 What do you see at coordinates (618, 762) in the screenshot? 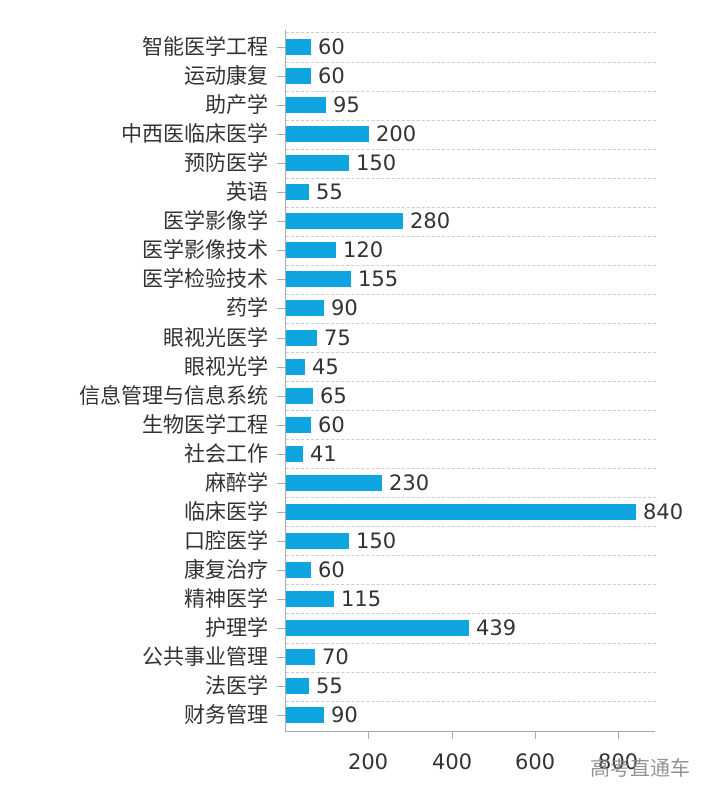
I see `x-tick-label: 800` at bounding box center [618, 762].